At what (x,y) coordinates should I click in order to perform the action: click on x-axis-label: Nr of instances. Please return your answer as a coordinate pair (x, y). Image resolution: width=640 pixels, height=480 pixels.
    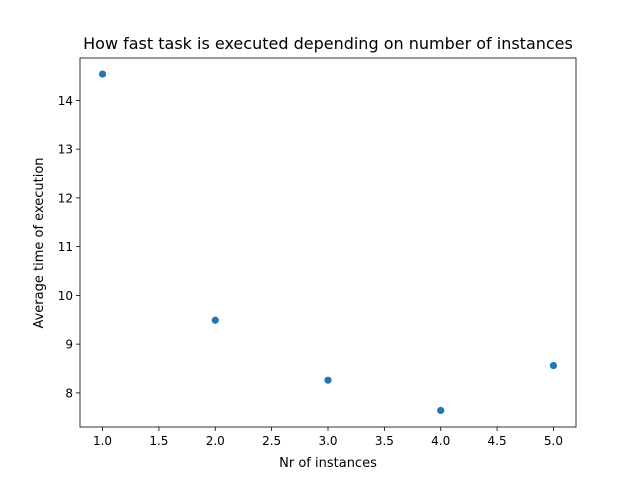
    Looking at the image, I should click on (328, 463).